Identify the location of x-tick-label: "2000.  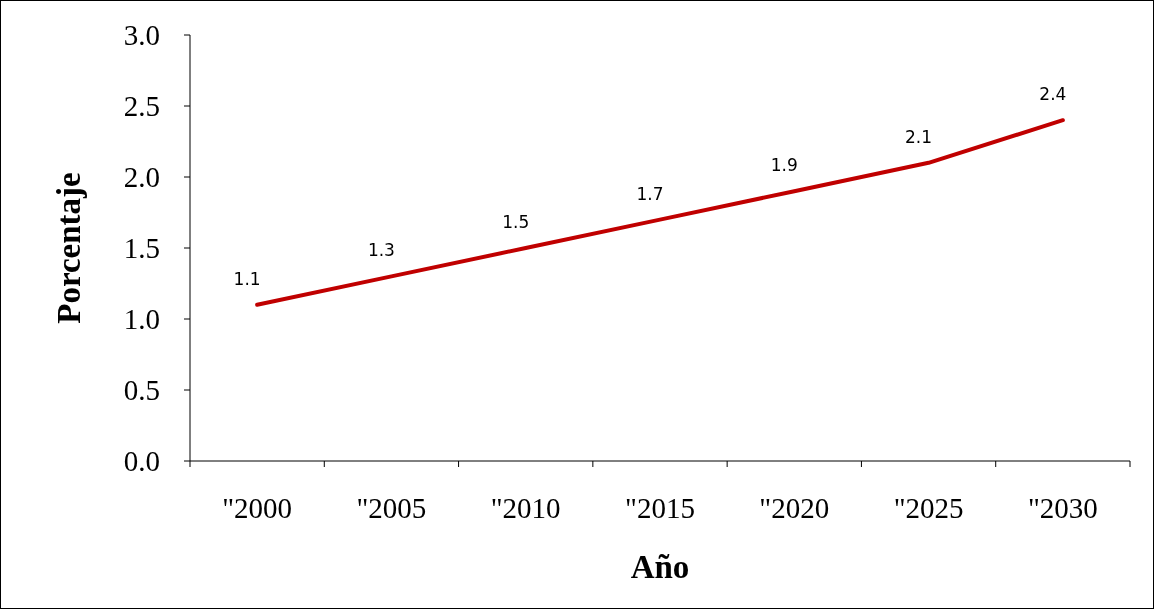
(257, 508).